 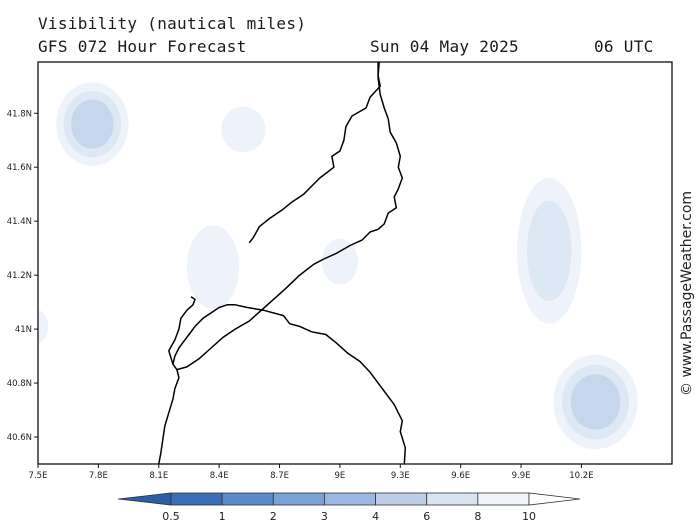 I want to click on x-tick-label: 9.3E, so click(x=400, y=476).